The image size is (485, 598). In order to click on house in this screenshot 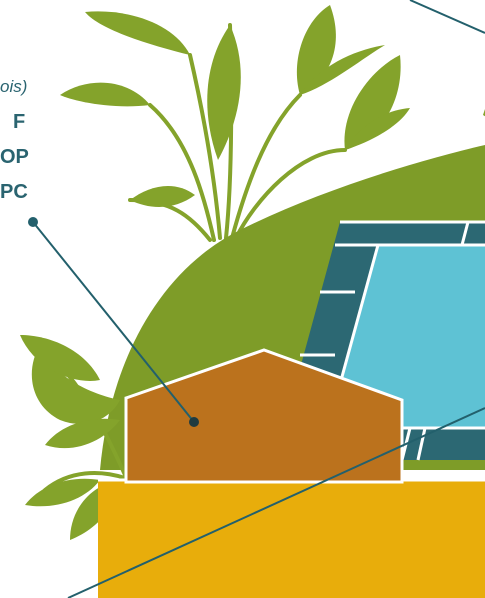, I will do `click(264, 416)`.